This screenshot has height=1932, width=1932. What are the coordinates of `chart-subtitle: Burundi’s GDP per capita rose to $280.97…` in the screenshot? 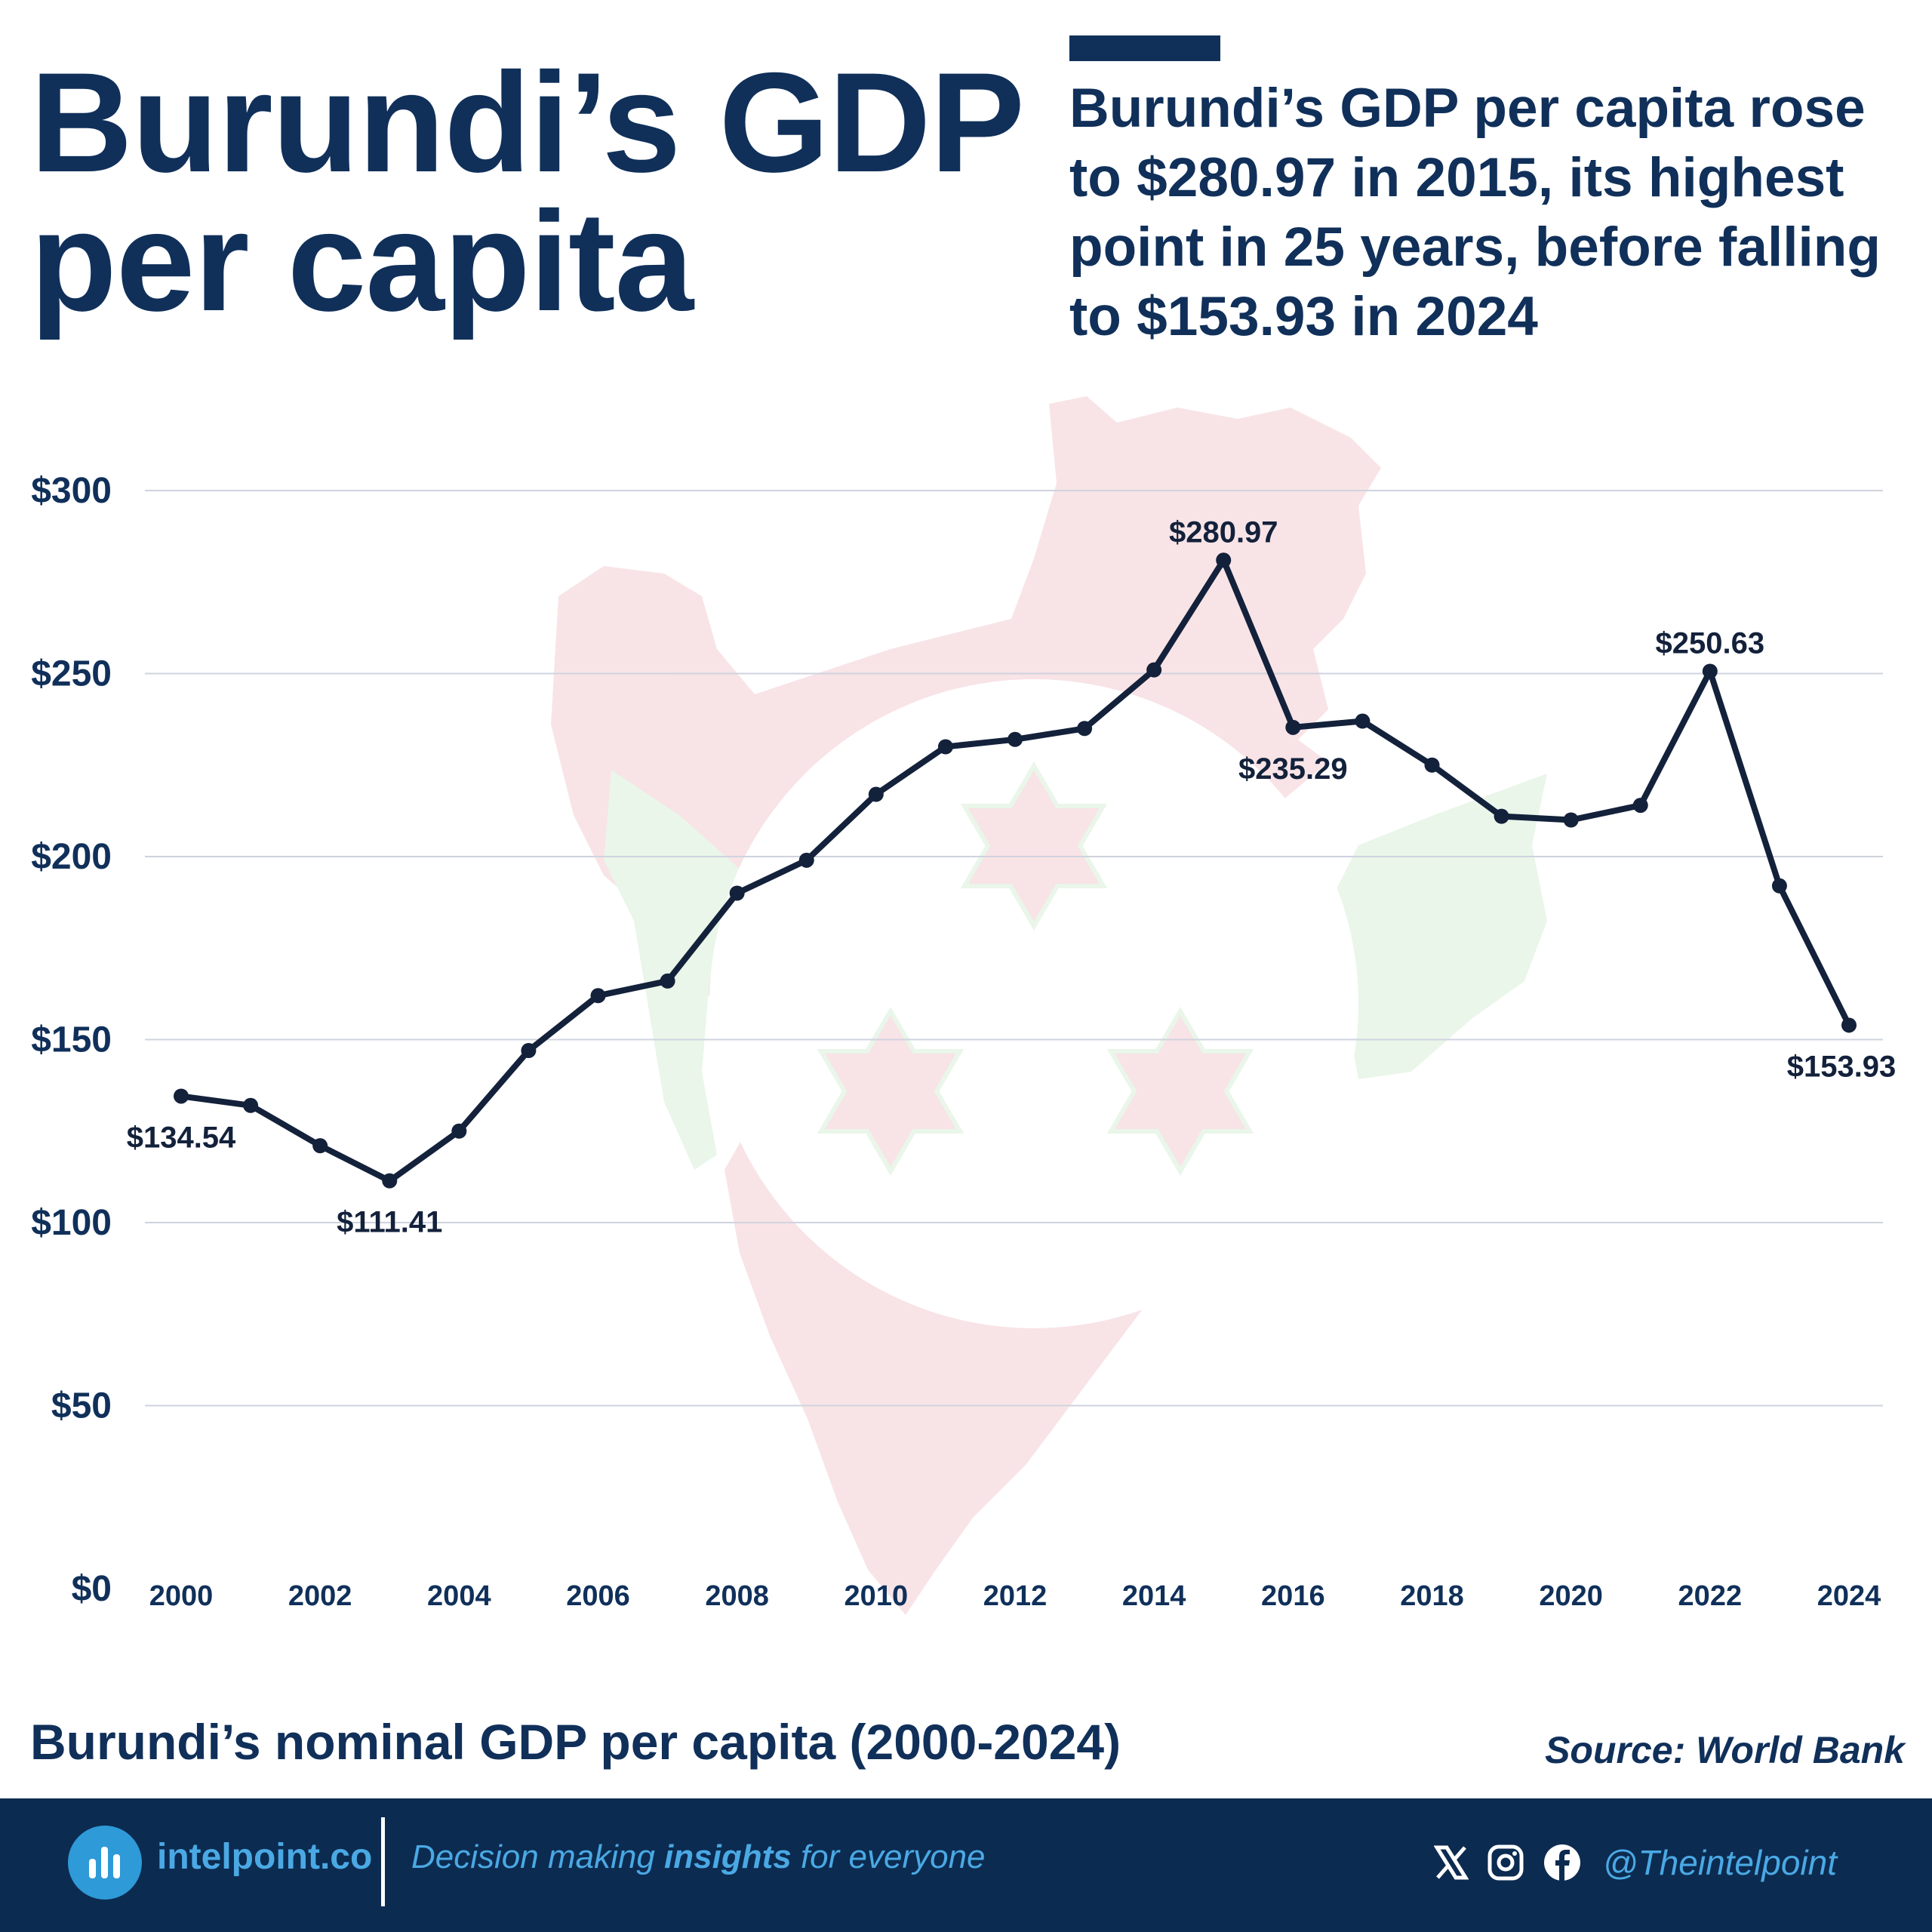 It's located at (1475, 212).